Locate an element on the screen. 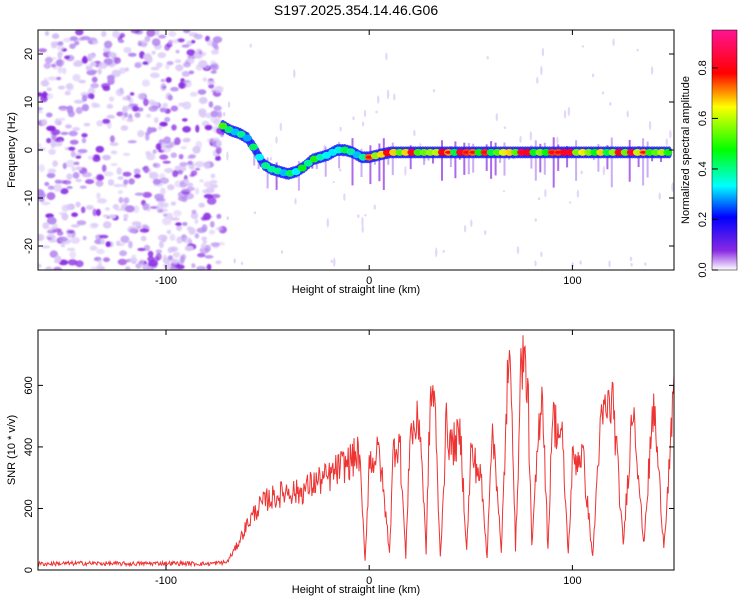 This screenshot has height=600, width=750. colorbar-gradient is located at coordinates (724, 150).